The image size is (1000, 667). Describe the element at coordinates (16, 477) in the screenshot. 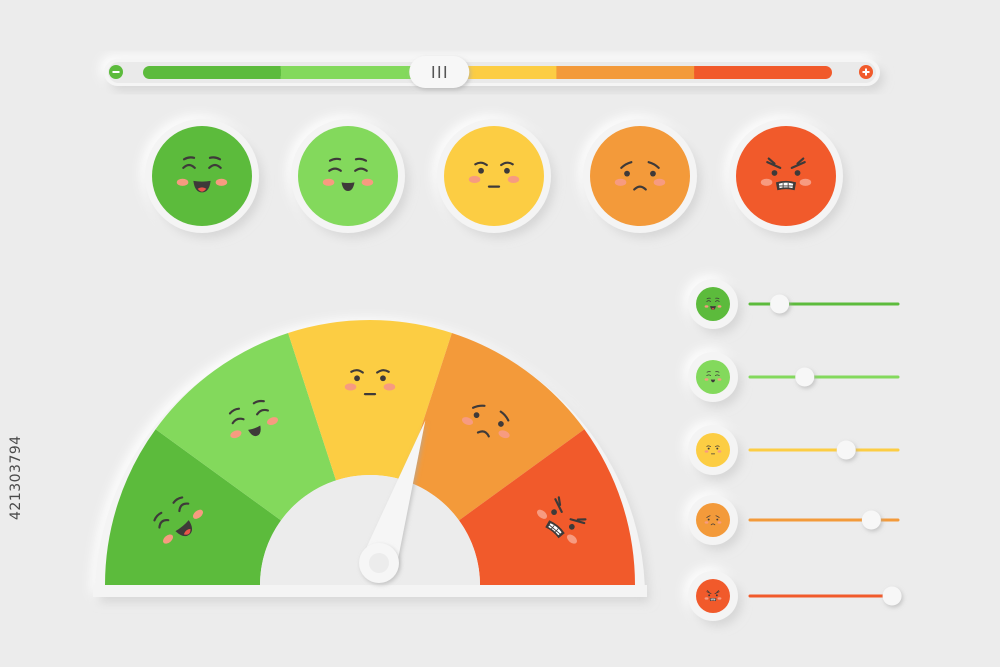

I see `stock-id-label: 421303794` at that location.